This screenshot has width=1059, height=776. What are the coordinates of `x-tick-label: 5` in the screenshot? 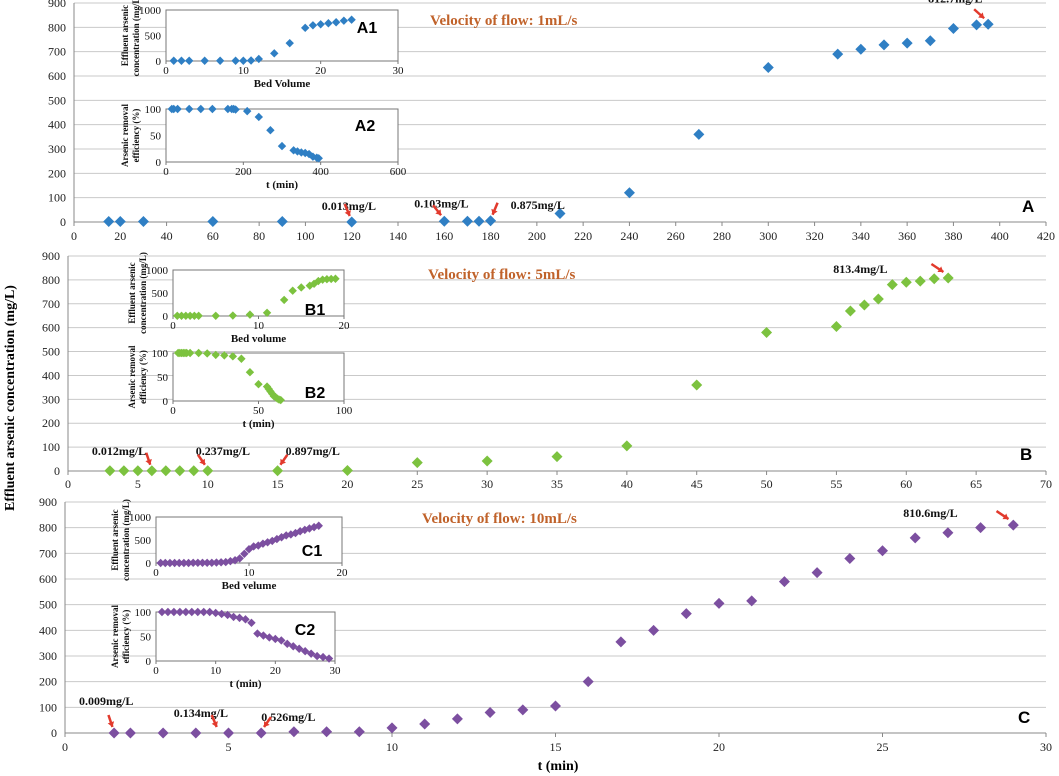 It's located at (138, 484).